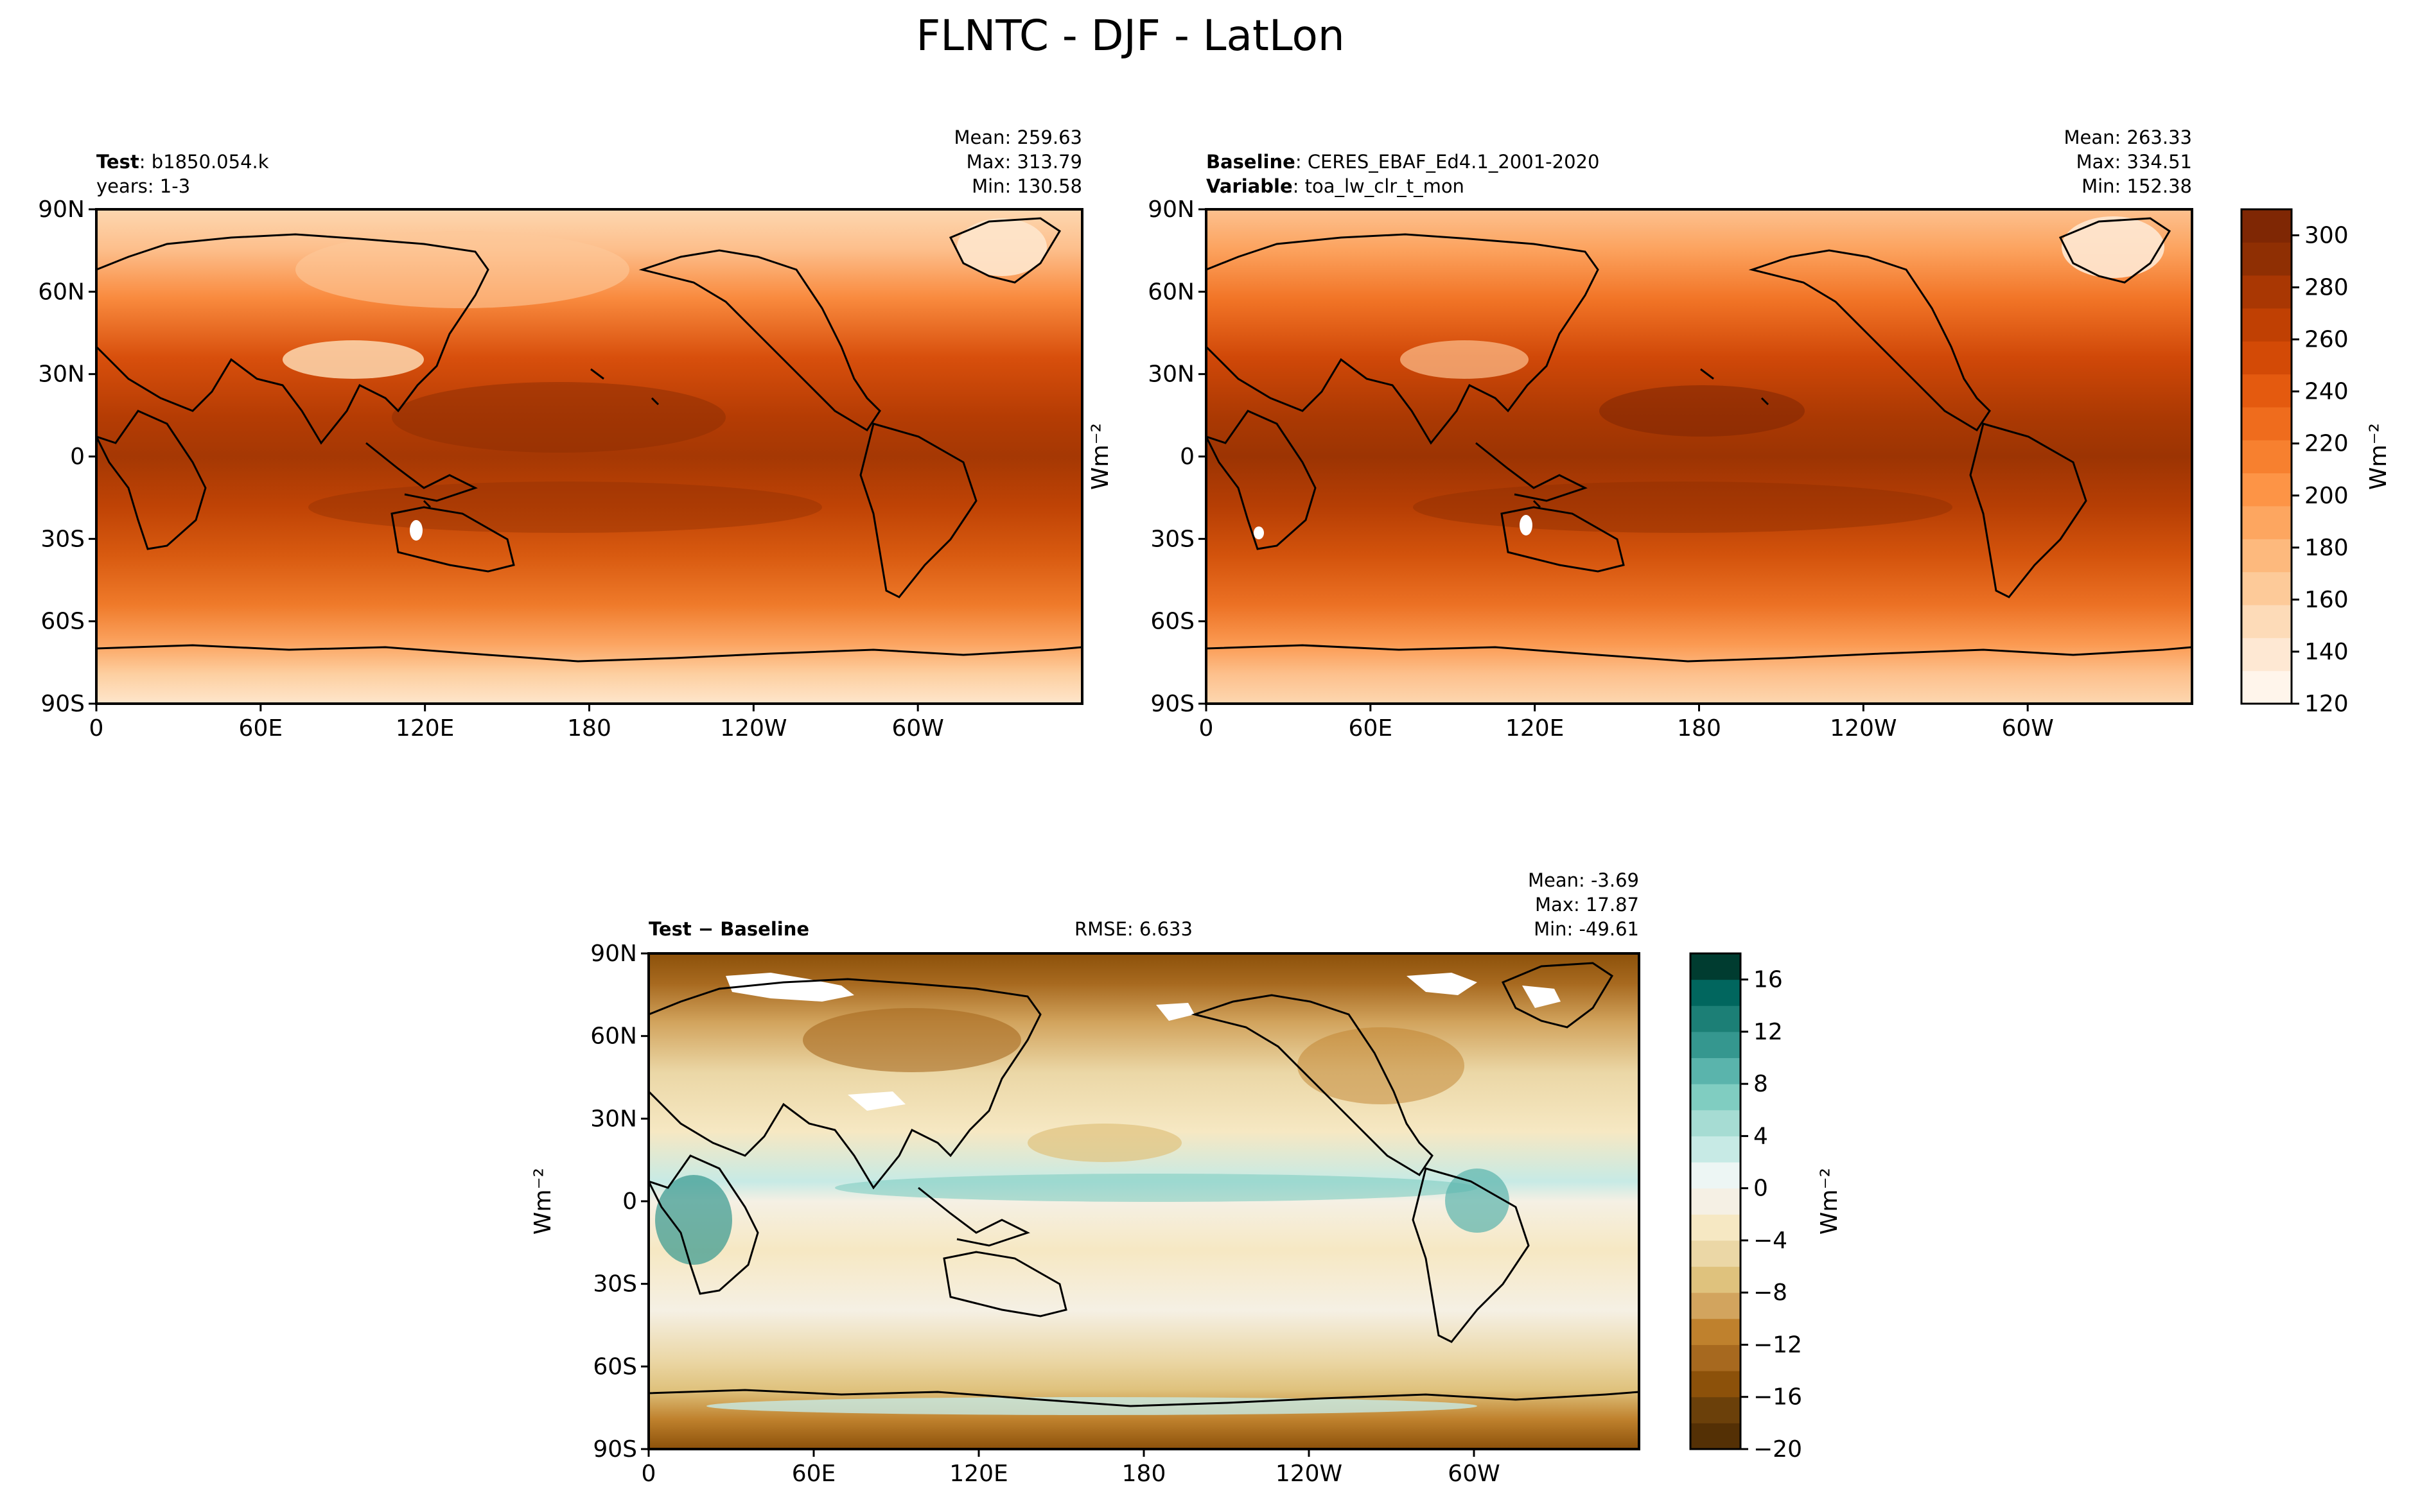 Image resolution: width=2411 pixels, height=1512 pixels. Describe the element at coordinates (613, 1119) in the screenshot. I see `diff-lat-label: 30N` at that location.